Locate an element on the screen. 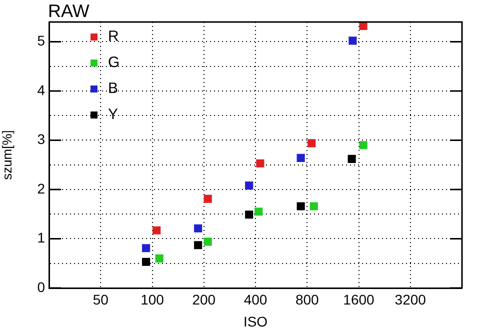  y-tick-label: 1 is located at coordinates (41, 238).